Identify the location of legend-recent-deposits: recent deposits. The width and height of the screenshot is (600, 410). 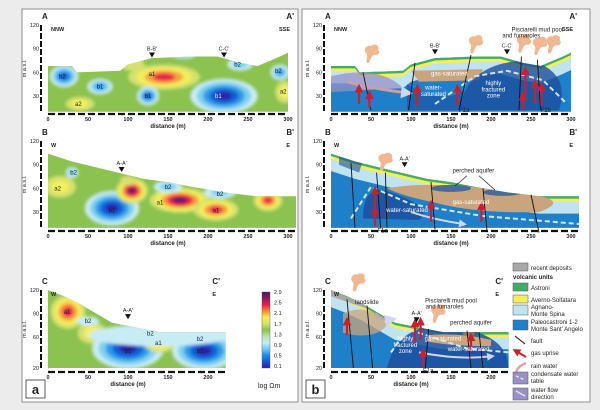
(551, 269).